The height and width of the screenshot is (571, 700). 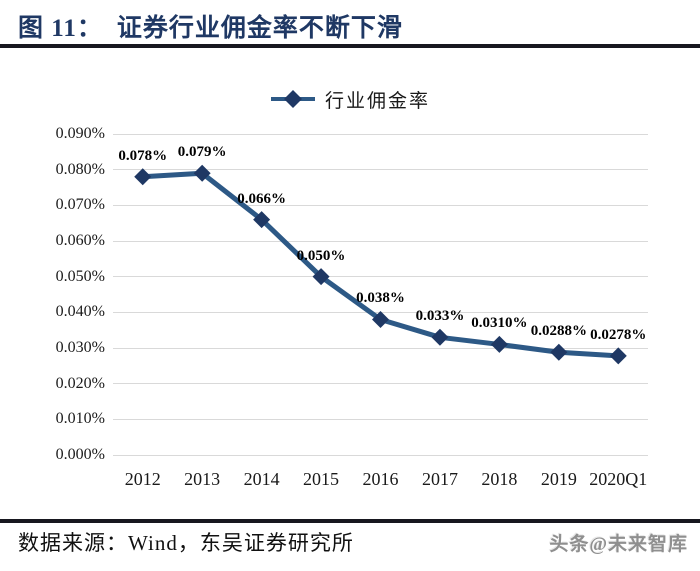 What do you see at coordinates (618, 544) in the screenshot?
I see `watermark: 头条@未来智库` at bounding box center [618, 544].